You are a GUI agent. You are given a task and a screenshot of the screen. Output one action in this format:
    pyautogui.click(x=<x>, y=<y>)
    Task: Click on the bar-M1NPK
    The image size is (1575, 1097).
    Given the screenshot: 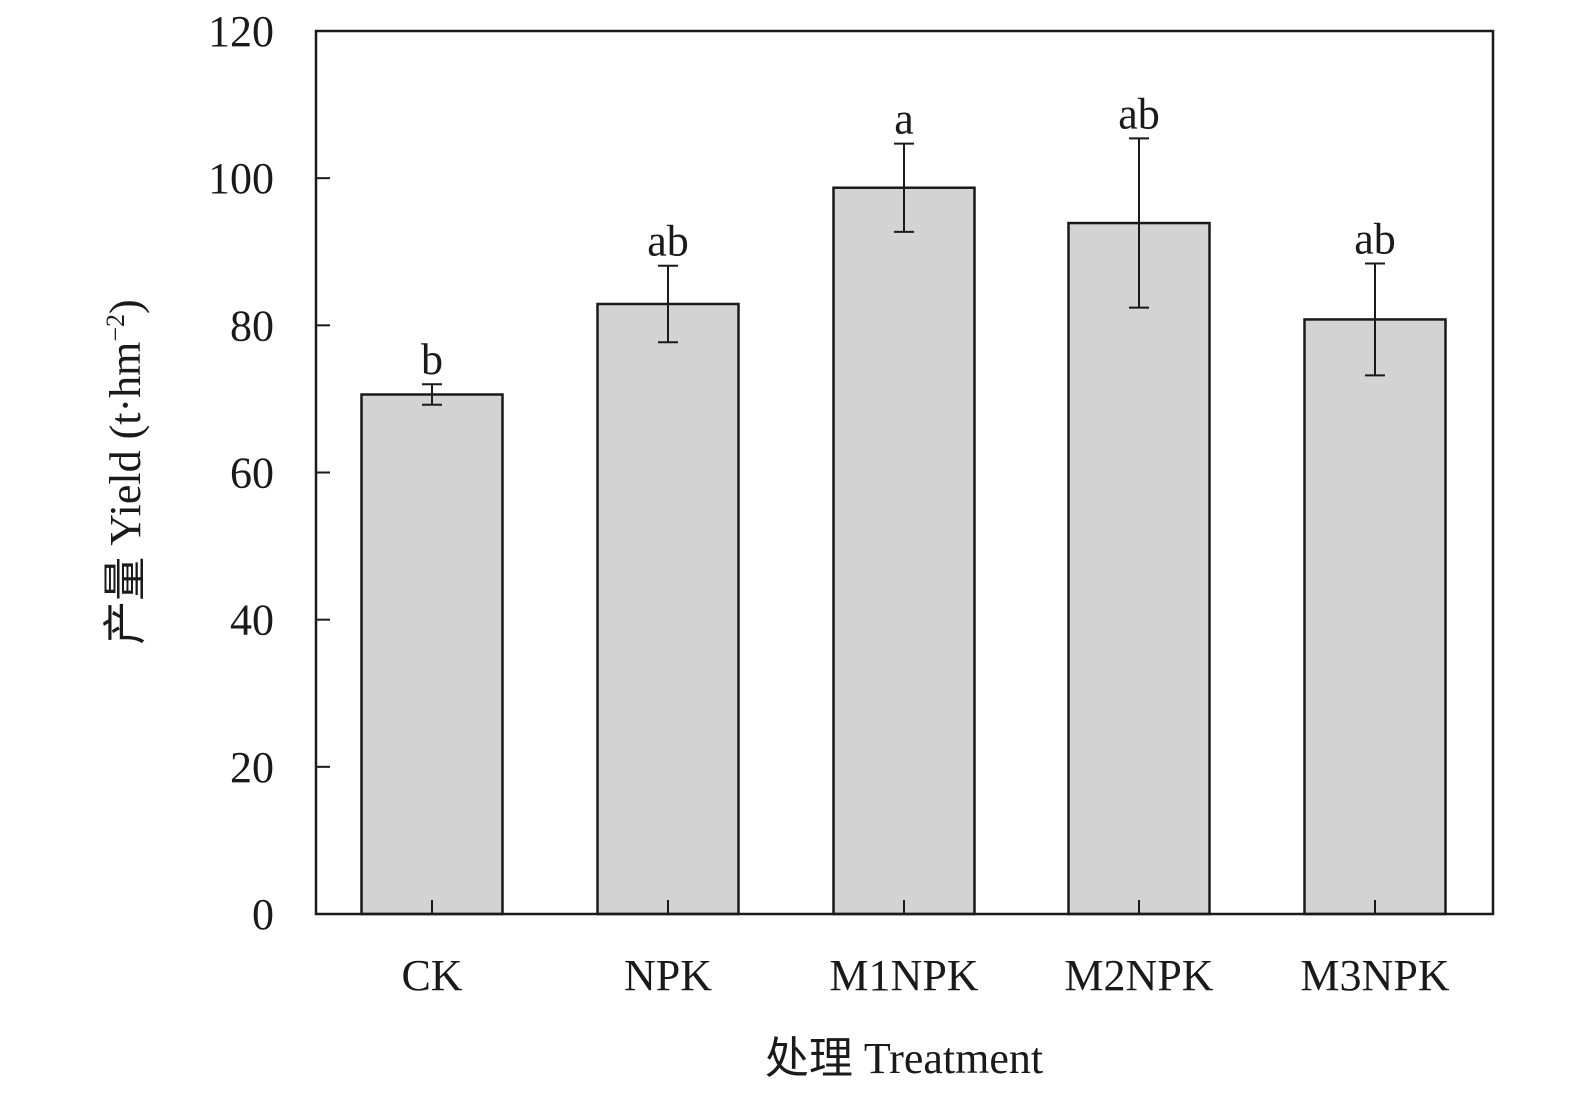 What is the action you would take?
    pyautogui.click(x=904, y=551)
    